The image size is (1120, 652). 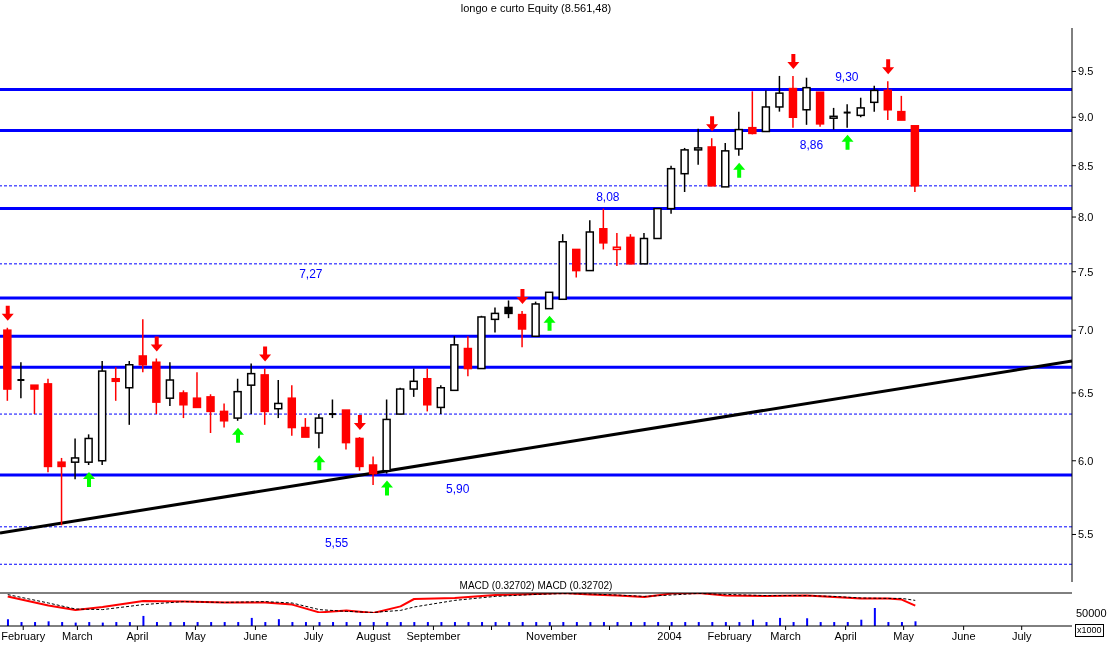 What do you see at coordinates (1086, 392) in the screenshot?
I see `y-tick-label: 6.5` at bounding box center [1086, 392].